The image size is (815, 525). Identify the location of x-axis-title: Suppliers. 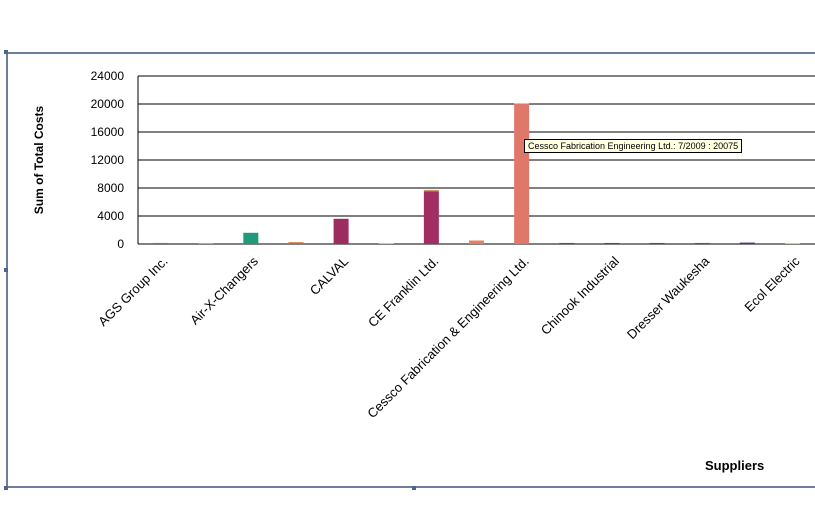
(735, 465).